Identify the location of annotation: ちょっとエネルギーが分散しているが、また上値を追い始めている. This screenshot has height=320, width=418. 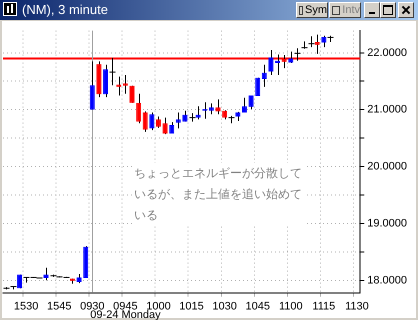
(220, 194).